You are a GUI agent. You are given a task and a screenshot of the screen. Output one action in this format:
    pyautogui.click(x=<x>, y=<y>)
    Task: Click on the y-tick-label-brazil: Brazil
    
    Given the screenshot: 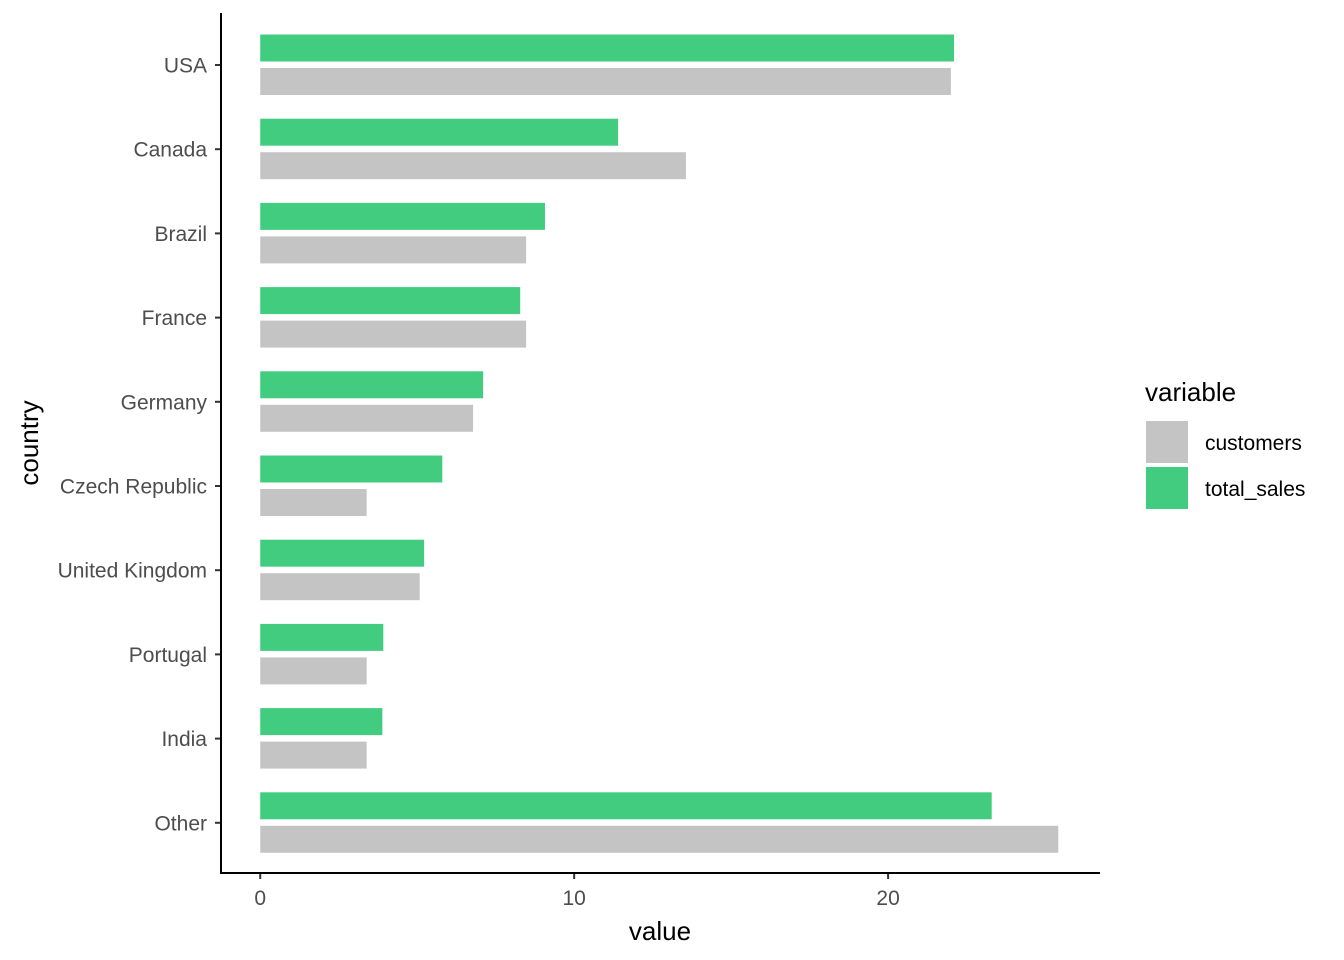 What is the action you would take?
    pyautogui.click(x=180, y=234)
    